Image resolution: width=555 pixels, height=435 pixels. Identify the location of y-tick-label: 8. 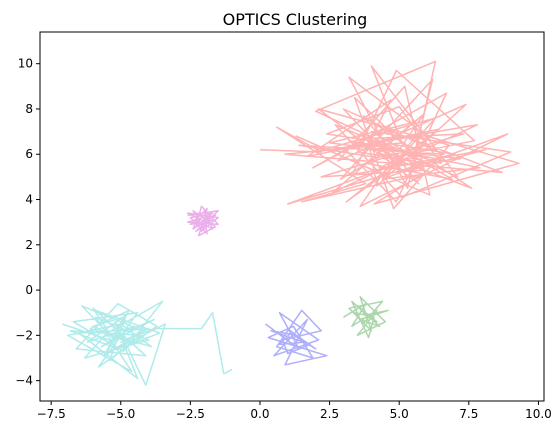
(29, 109).